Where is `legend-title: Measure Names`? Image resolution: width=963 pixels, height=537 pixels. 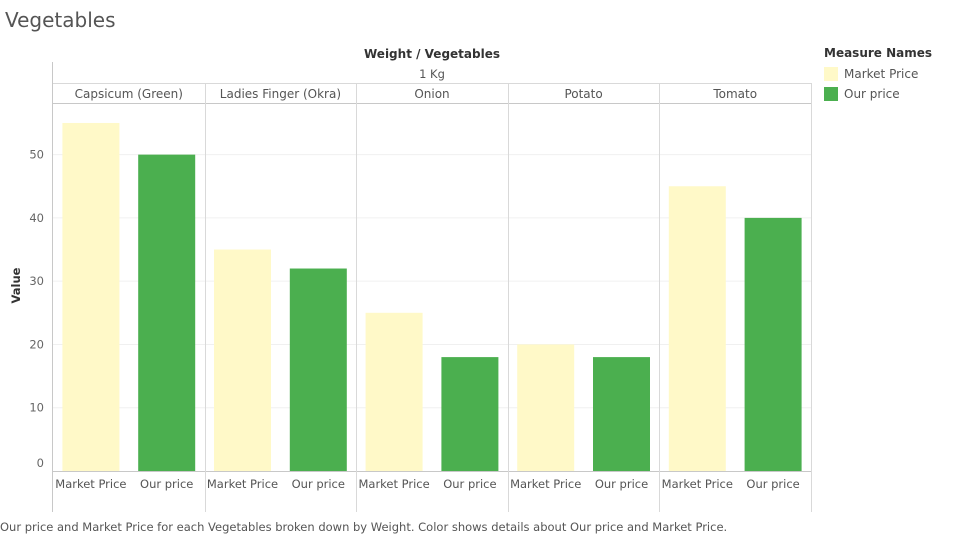
legend-title: Measure Names is located at coordinates (878, 53).